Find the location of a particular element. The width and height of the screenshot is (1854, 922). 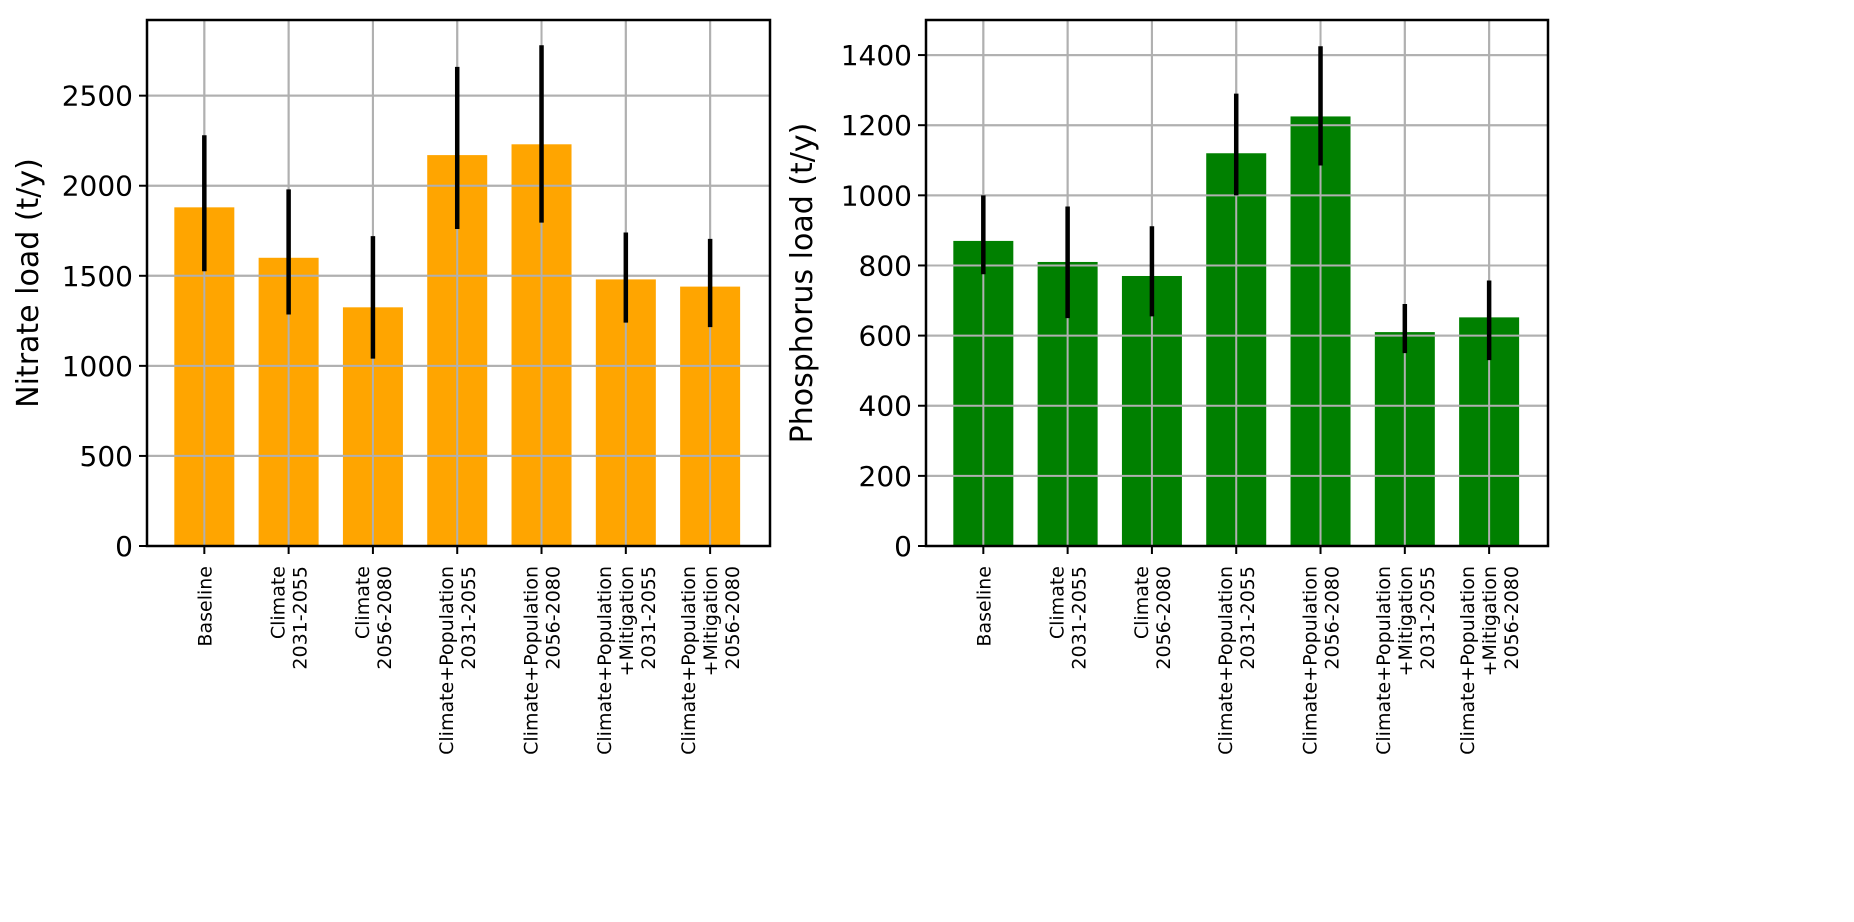

phosphorus-category-label: Climate 2056-2080 is located at coordinates (1153, 618).